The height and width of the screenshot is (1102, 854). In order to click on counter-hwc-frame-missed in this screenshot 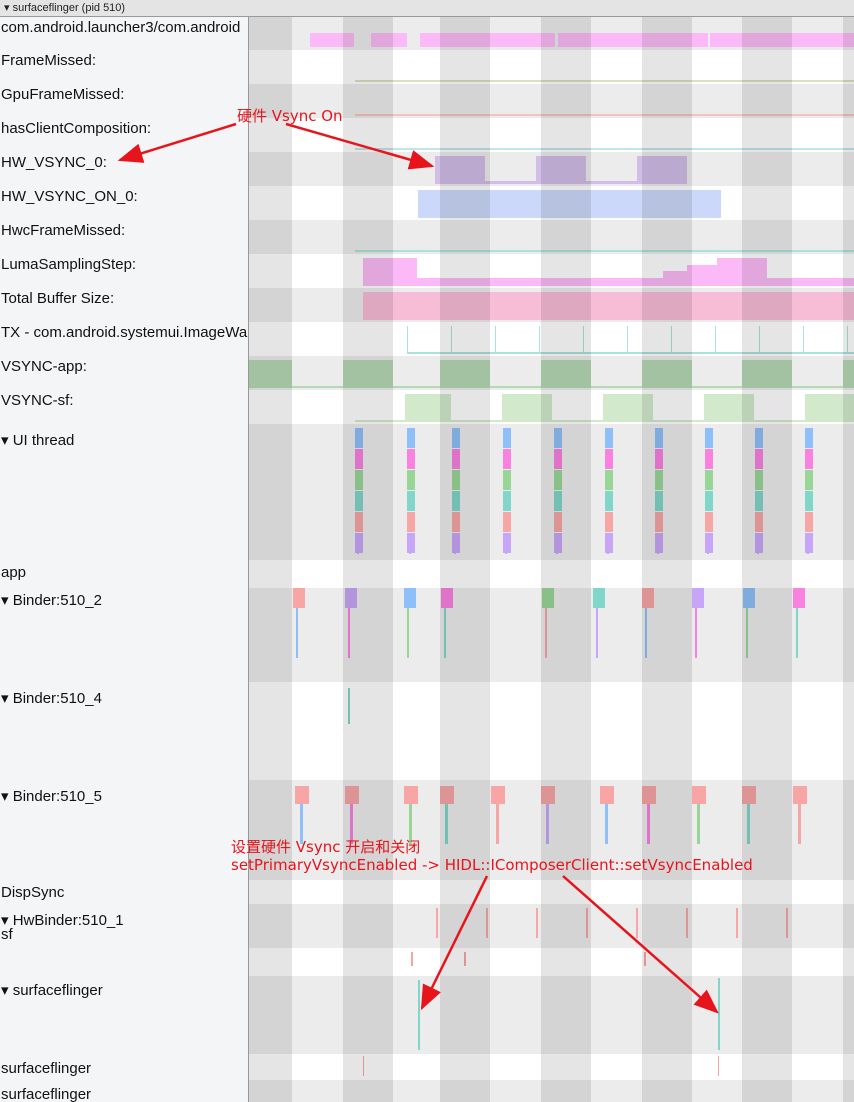, I will do `click(604, 251)`.